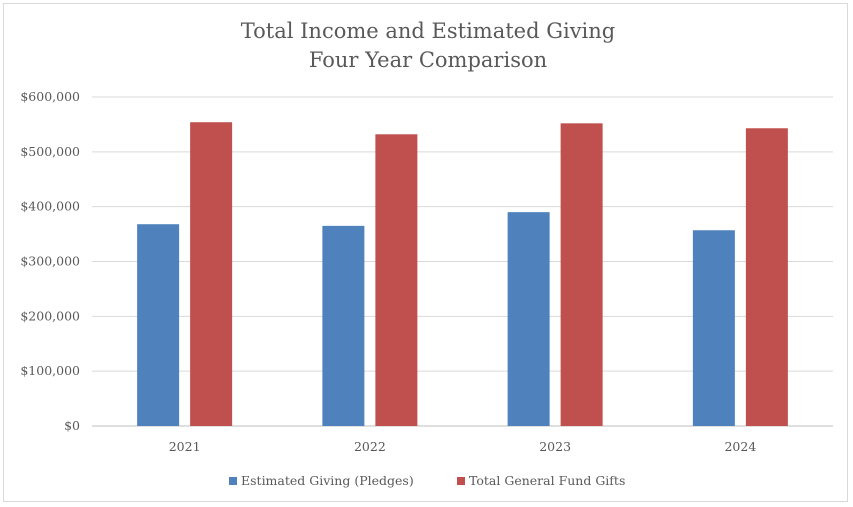 The width and height of the screenshot is (853, 507). Describe the element at coordinates (463, 446) in the screenshot. I see `x-axis-ticks: 2021 2022 2023 2024` at that location.